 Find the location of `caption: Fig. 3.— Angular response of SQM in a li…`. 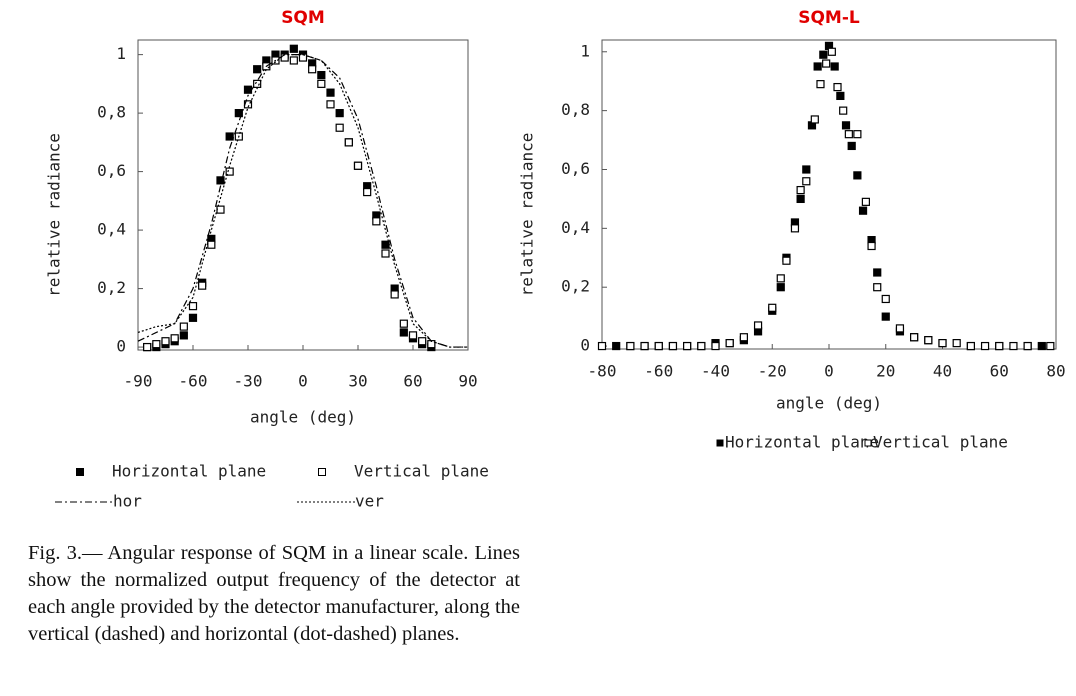

caption: Fig. 3.— Angular response of SQM in a li… is located at coordinates (274, 593).